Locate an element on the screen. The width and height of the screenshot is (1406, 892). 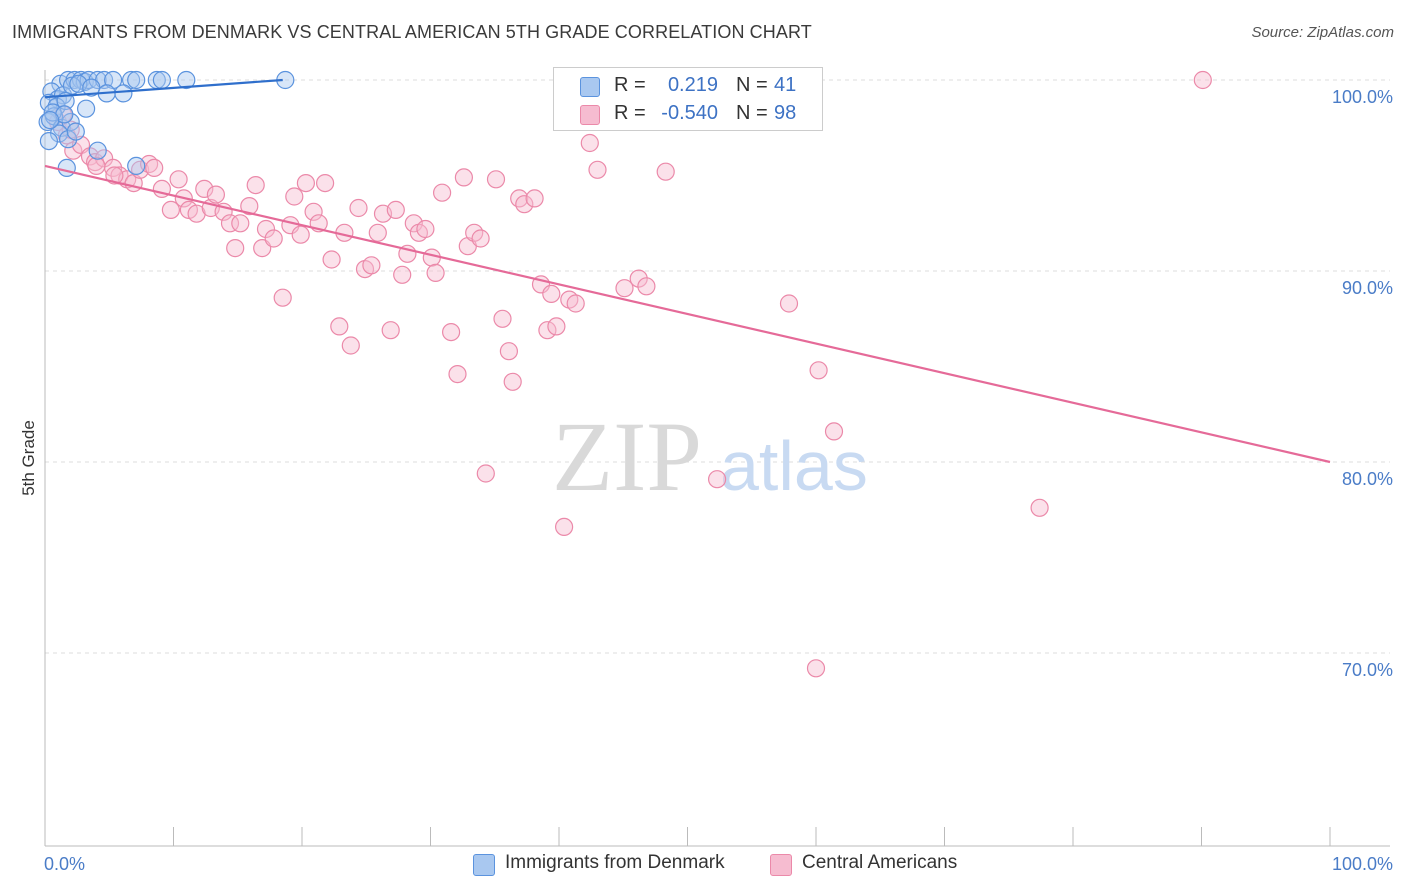
denmark-points is located at coordinates (166, 123).